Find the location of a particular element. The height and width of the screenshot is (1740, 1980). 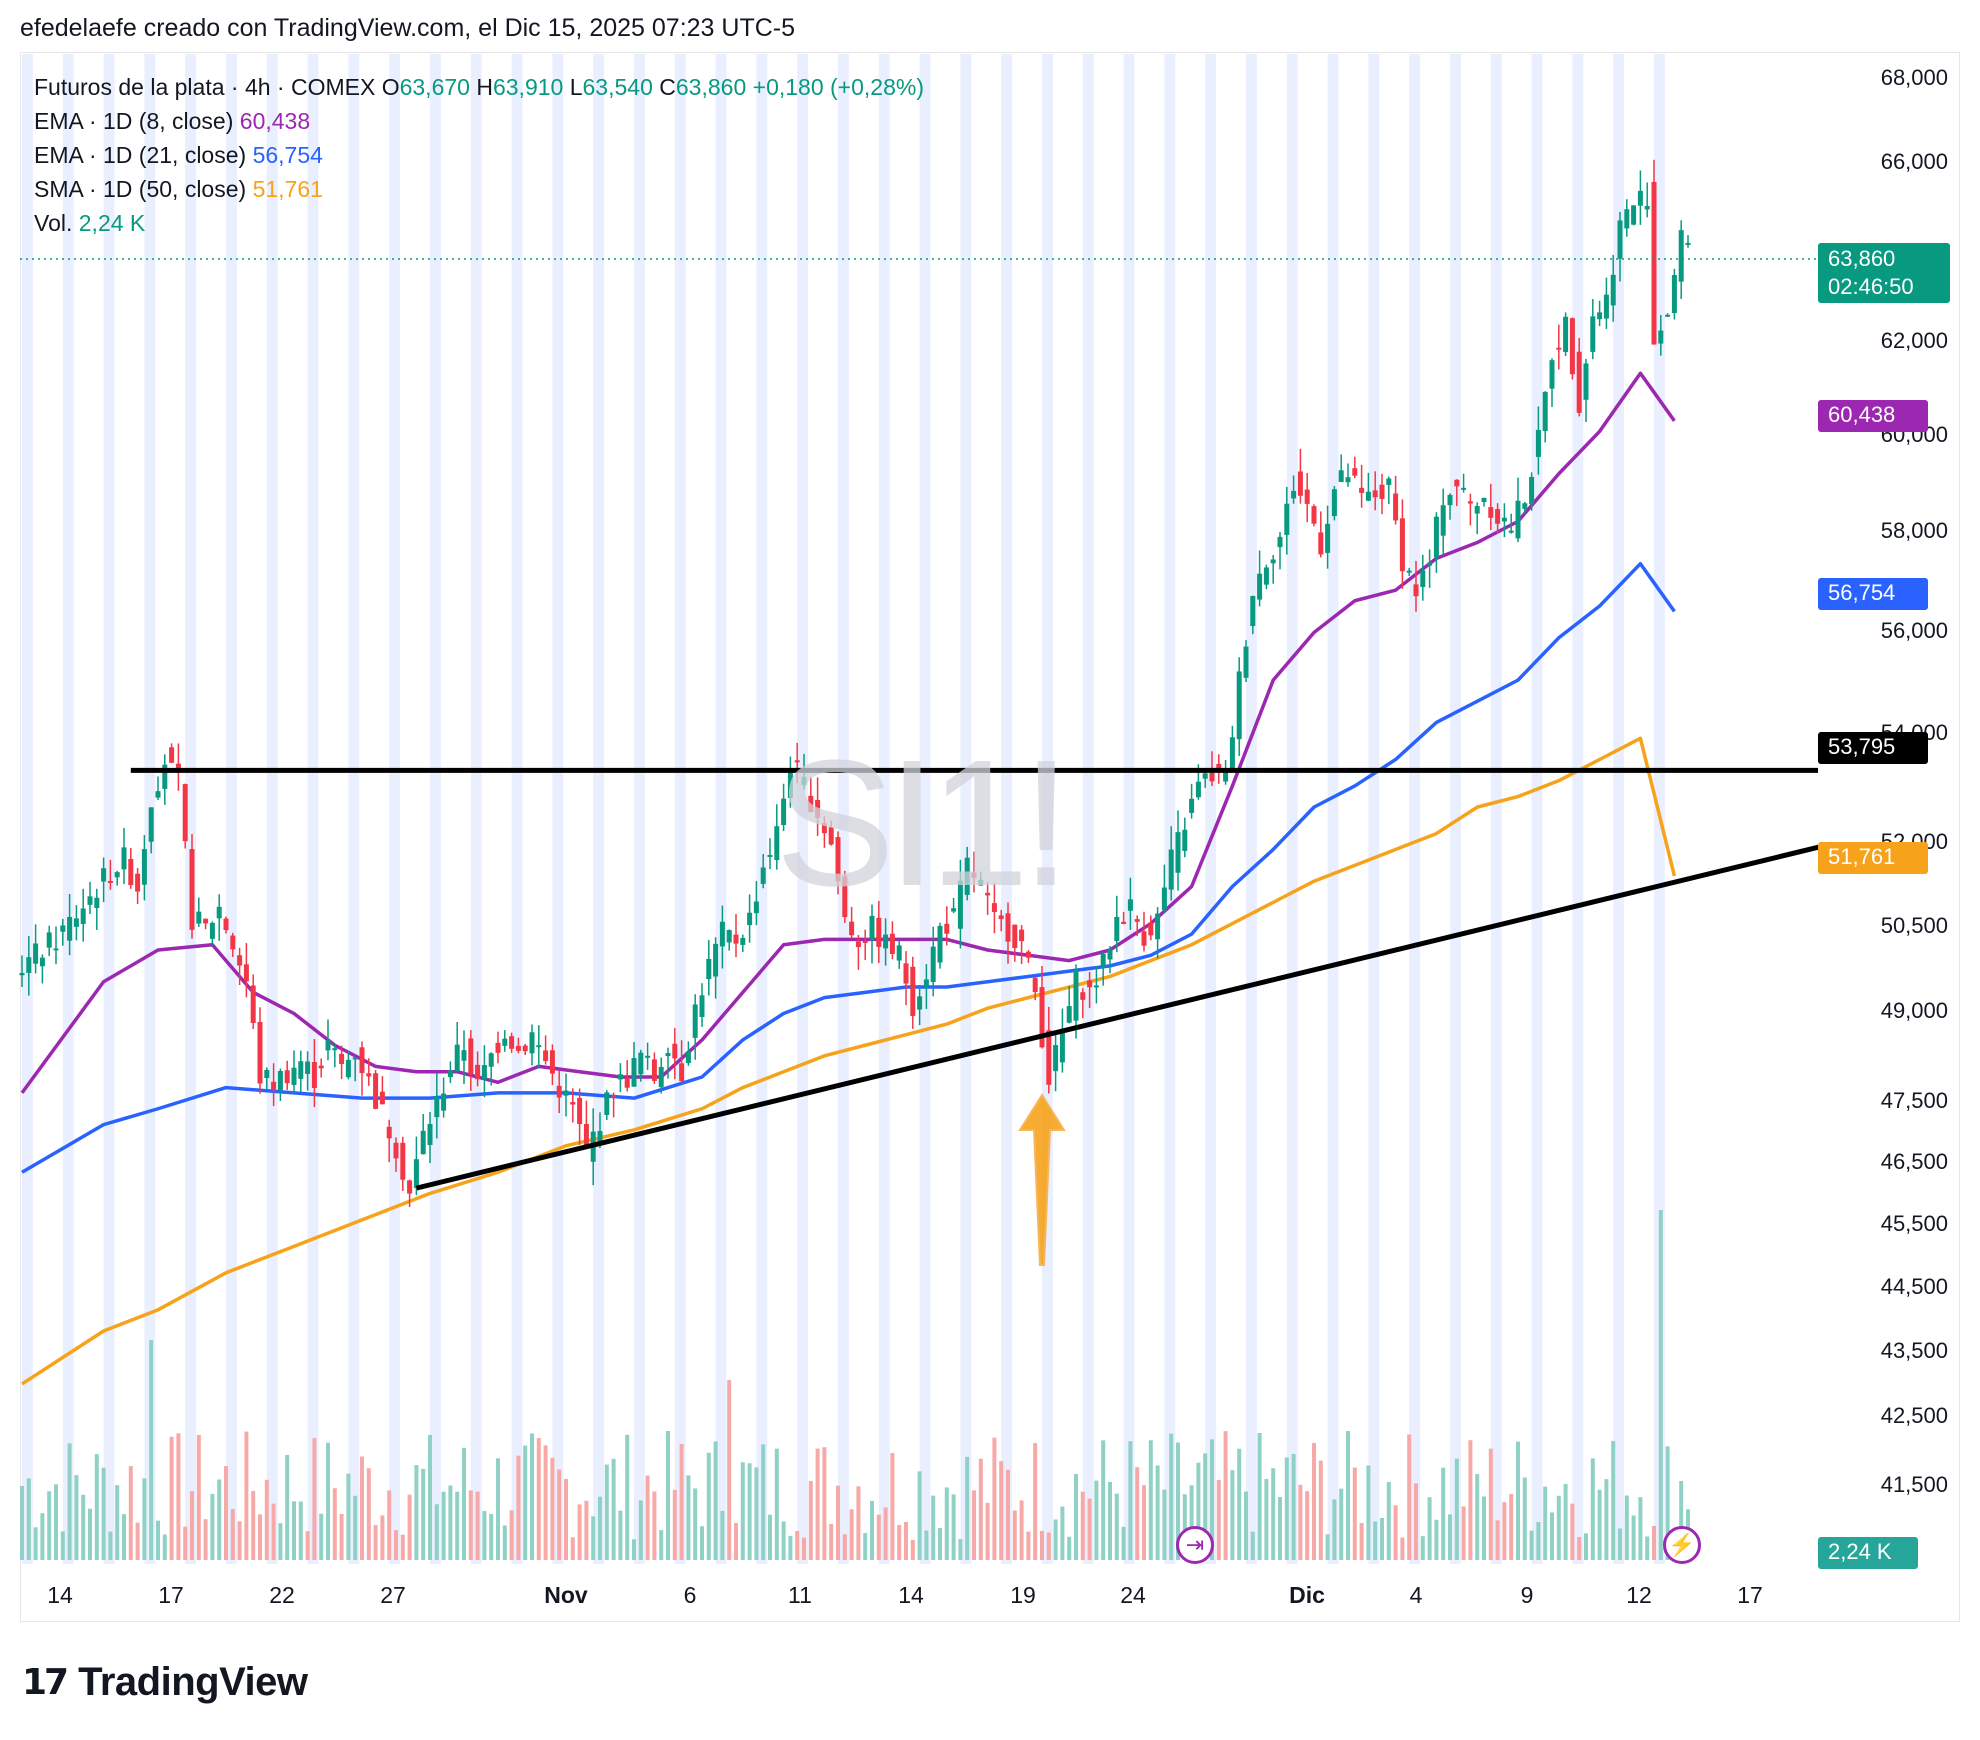

sma50-price-tag: 51,761 is located at coordinates (1873, 858).